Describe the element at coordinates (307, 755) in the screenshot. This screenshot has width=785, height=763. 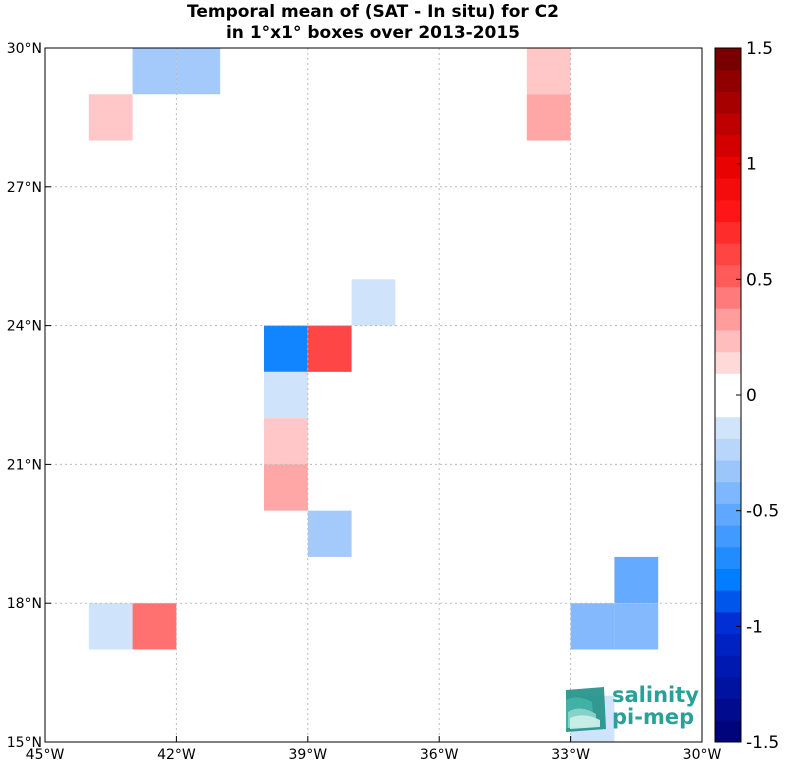
I see `x-tick-label: 39°W` at that location.